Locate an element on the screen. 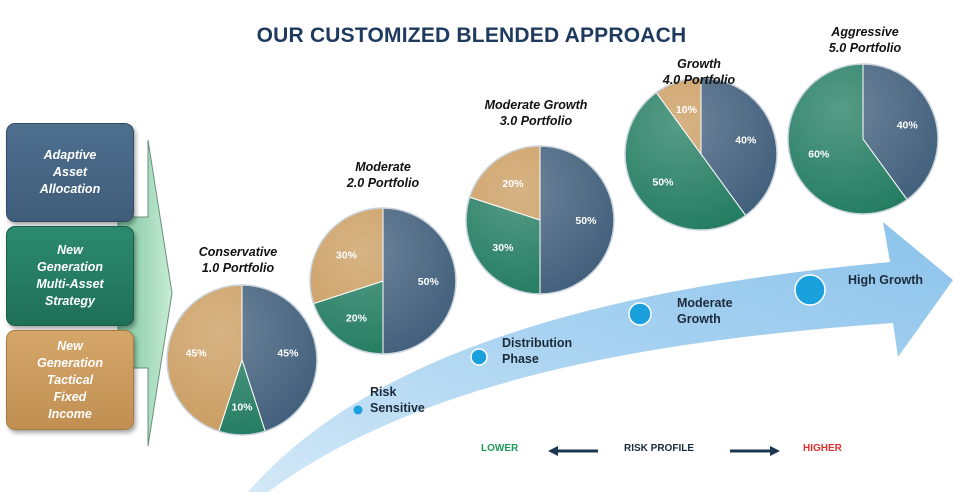 This screenshot has height=492, width=953. legend-multi-asset-strategy: New Generation Multi-Asset Strategy is located at coordinates (70, 276).